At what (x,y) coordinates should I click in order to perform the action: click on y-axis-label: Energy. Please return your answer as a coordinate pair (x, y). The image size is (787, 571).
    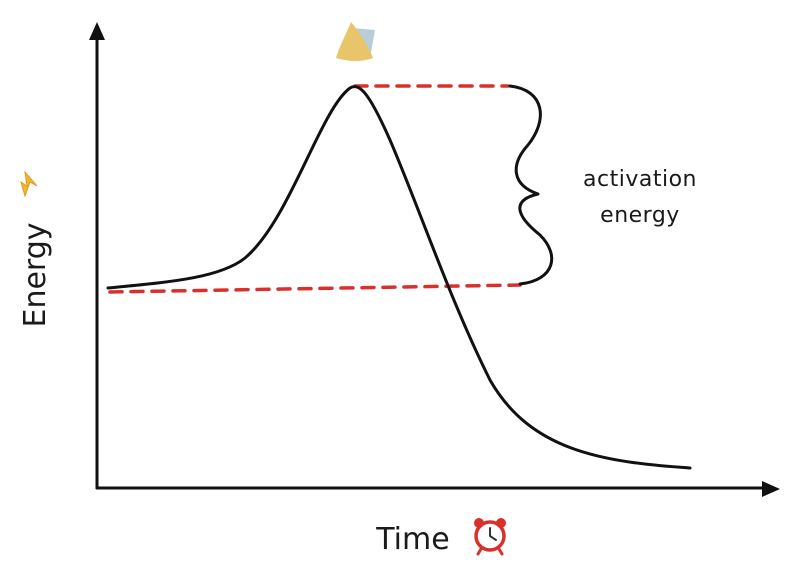
    Looking at the image, I should click on (35, 274).